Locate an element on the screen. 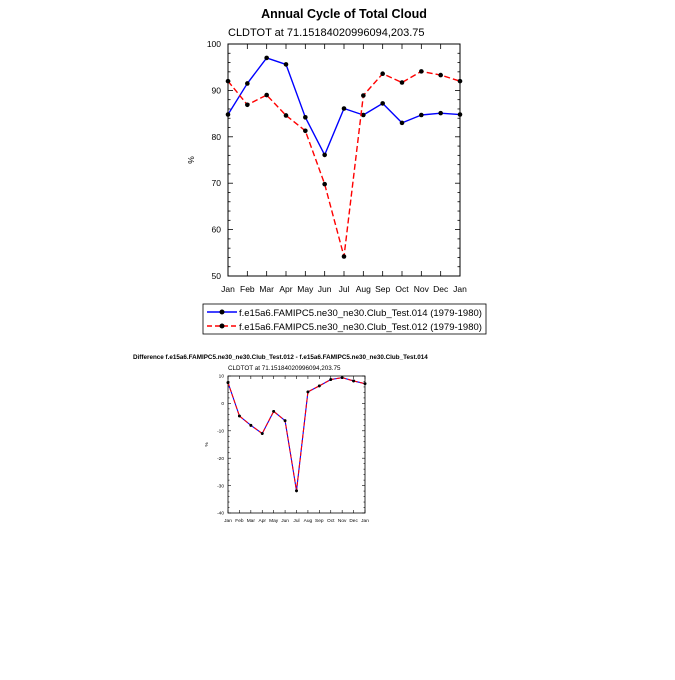 The height and width of the screenshot is (680, 675). y-tick-label: 100 is located at coordinates (214, 44).